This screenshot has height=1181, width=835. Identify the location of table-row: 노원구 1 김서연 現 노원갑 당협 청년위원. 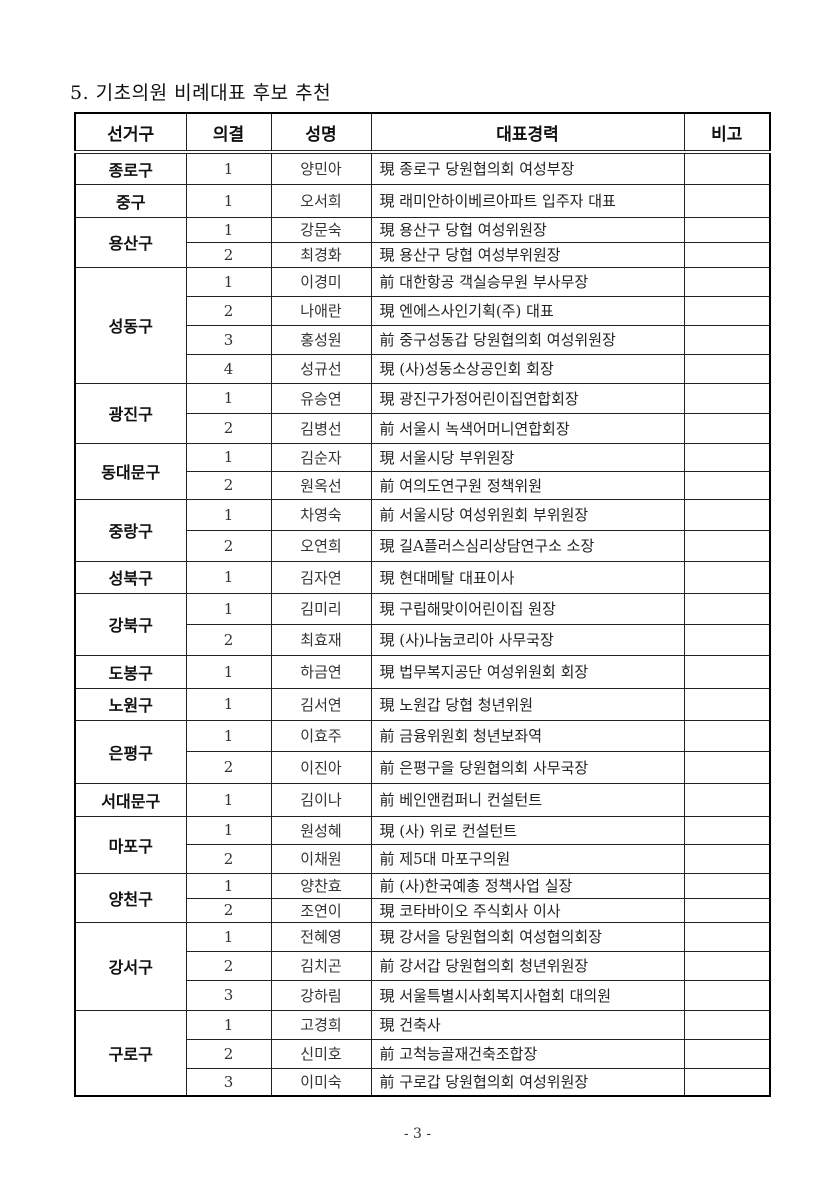
(422, 704).